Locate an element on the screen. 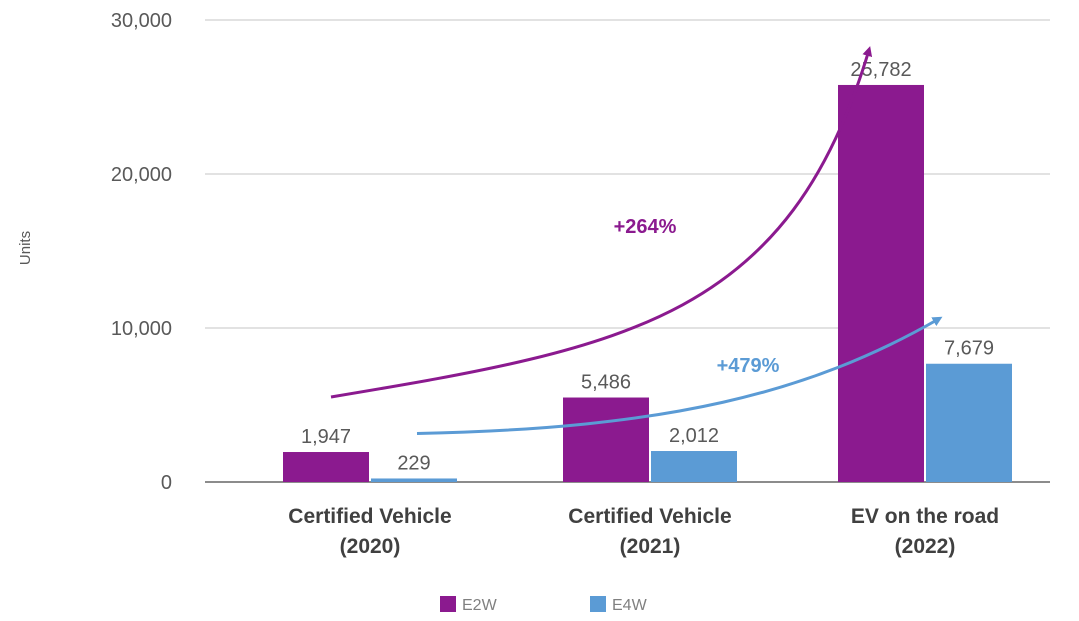  category-label: (2020) is located at coordinates (370, 546).